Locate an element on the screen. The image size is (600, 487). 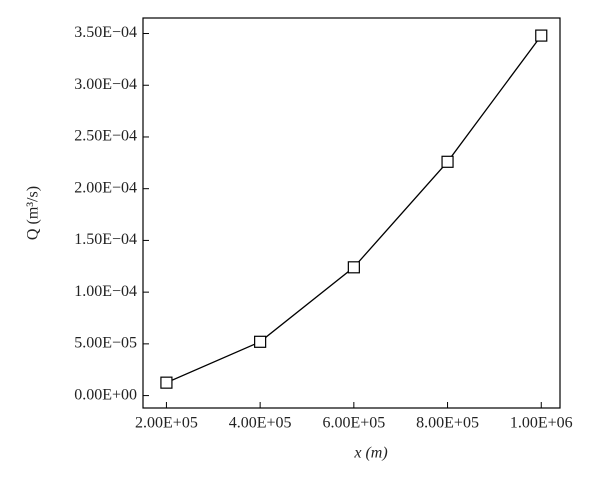
x-tick-label: 4.00E+05 is located at coordinates (260, 423).